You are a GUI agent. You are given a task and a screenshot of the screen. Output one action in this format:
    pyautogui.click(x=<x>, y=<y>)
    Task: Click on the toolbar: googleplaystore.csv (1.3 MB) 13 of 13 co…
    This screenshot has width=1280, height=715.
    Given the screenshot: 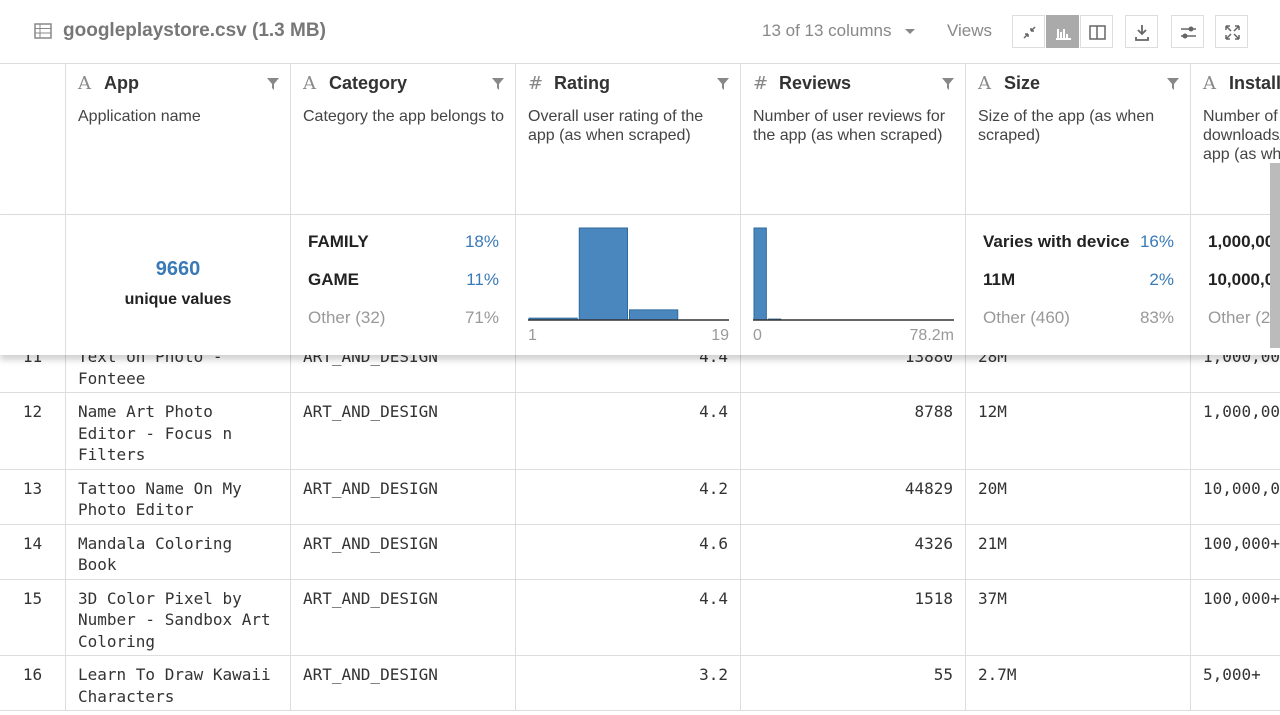 What is the action you would take?
    pyautogui.click(x=640, y=32)
    